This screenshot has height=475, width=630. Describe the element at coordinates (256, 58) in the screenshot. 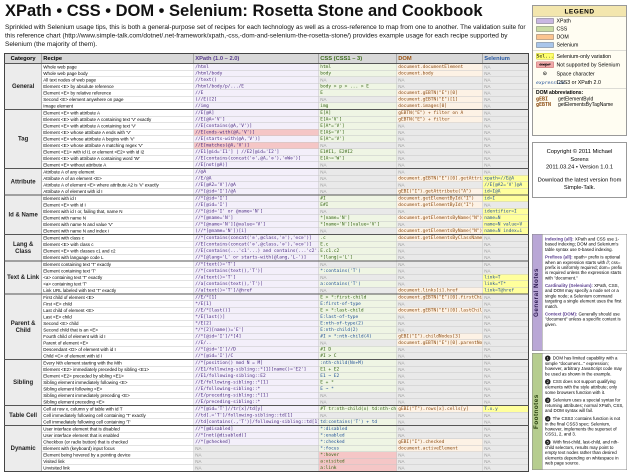

I see `col-header-xpath: XPath (1.0 – 2.0)` at that location.